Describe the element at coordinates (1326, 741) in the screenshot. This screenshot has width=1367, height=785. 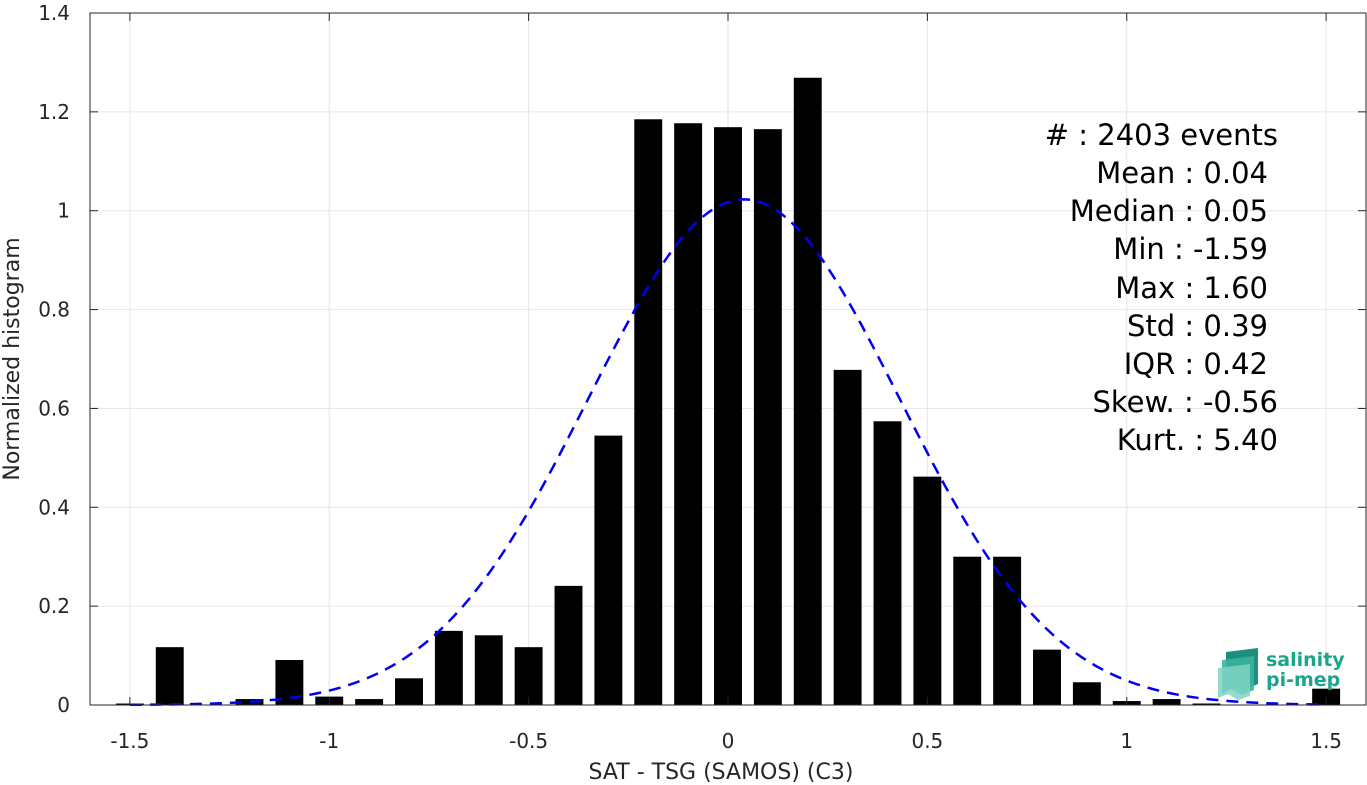
I see `x-tick-label: 1.5` at that location.